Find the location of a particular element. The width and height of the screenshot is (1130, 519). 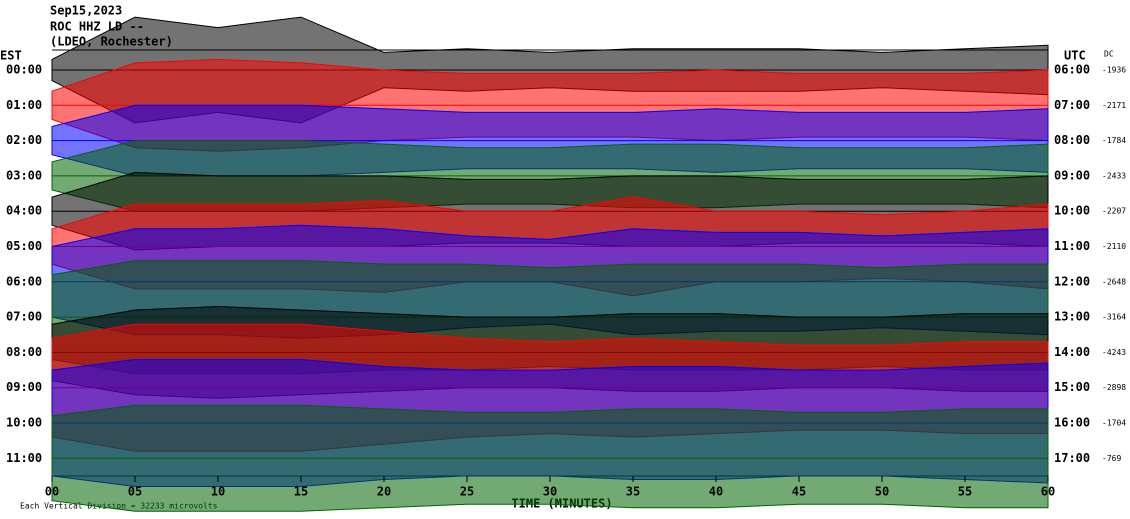

x-tick-label: 55 is located at coordinates (965, 492).